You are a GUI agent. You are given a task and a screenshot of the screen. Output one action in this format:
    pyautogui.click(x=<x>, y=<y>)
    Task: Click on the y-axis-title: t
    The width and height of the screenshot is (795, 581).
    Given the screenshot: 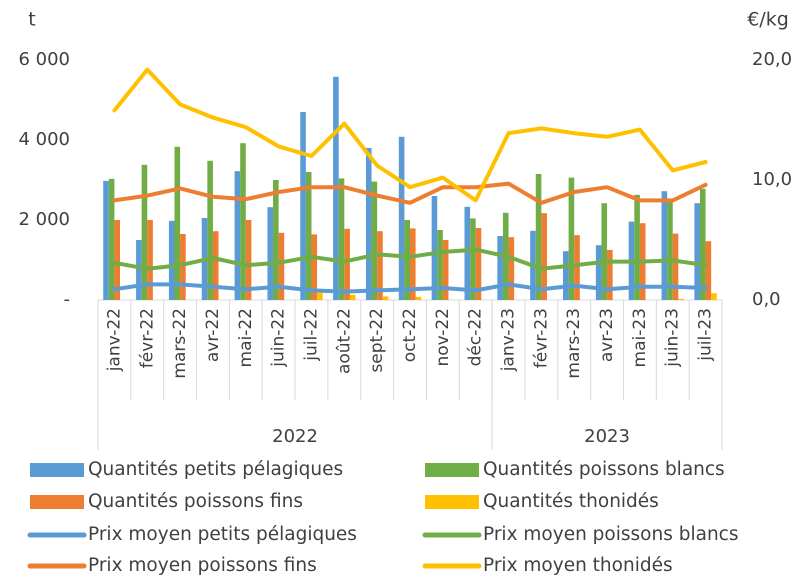 What is the action you would take?
    pyautogui.click(x=31, y=20)
    